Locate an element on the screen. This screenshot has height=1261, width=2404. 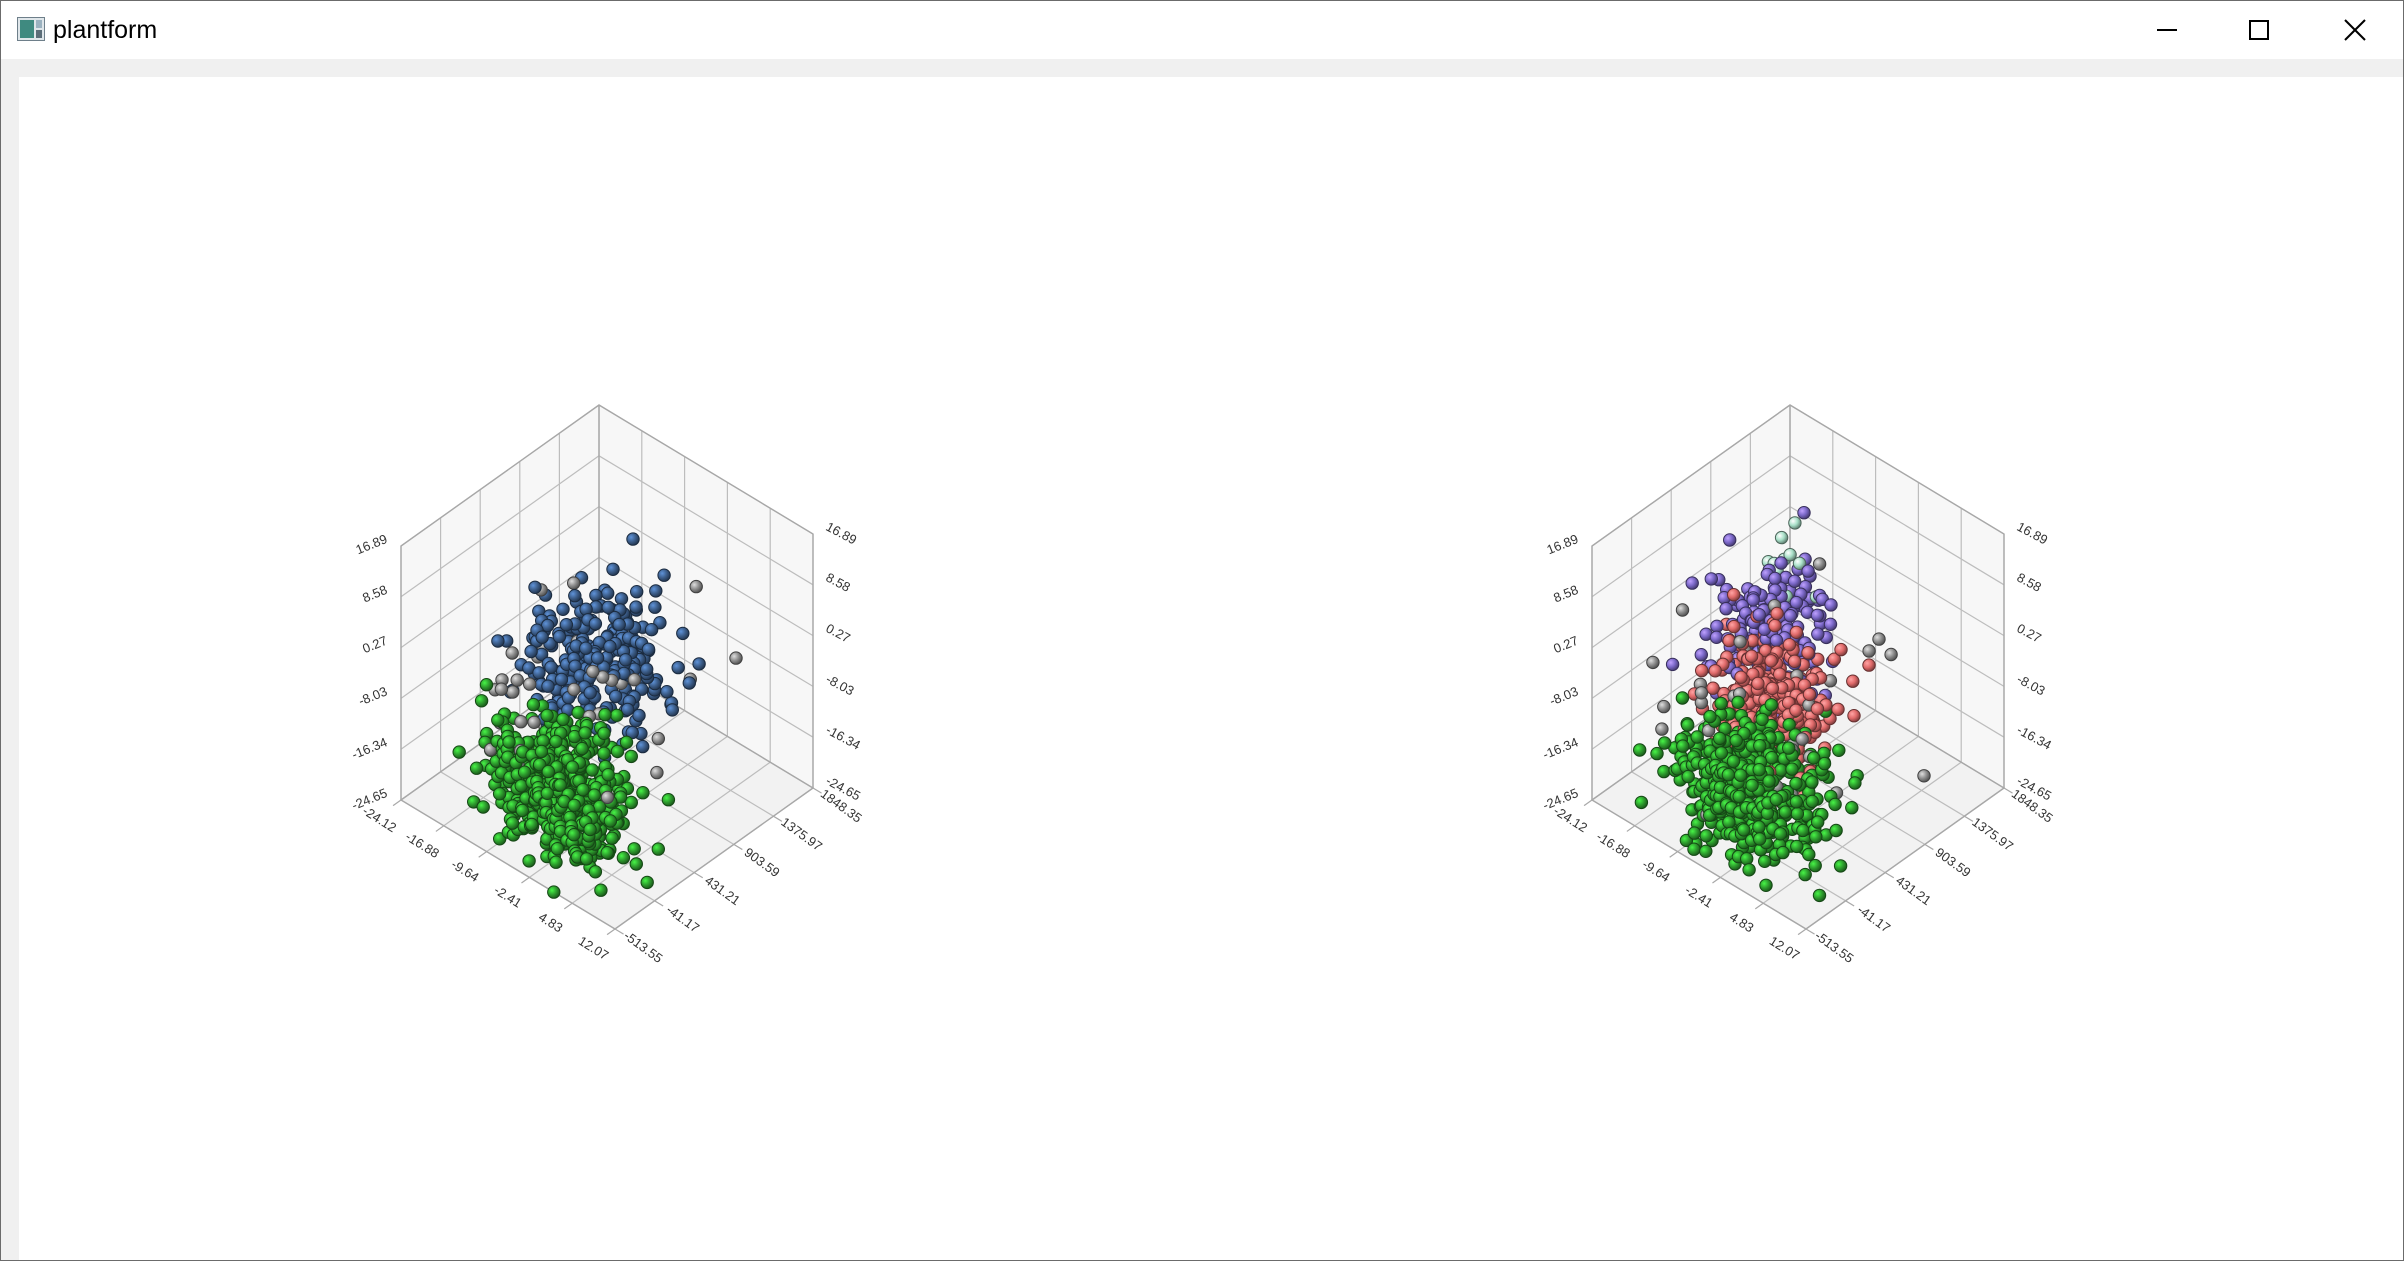
x-tick-label: -2.41 is located at coordinates (1698, 896).